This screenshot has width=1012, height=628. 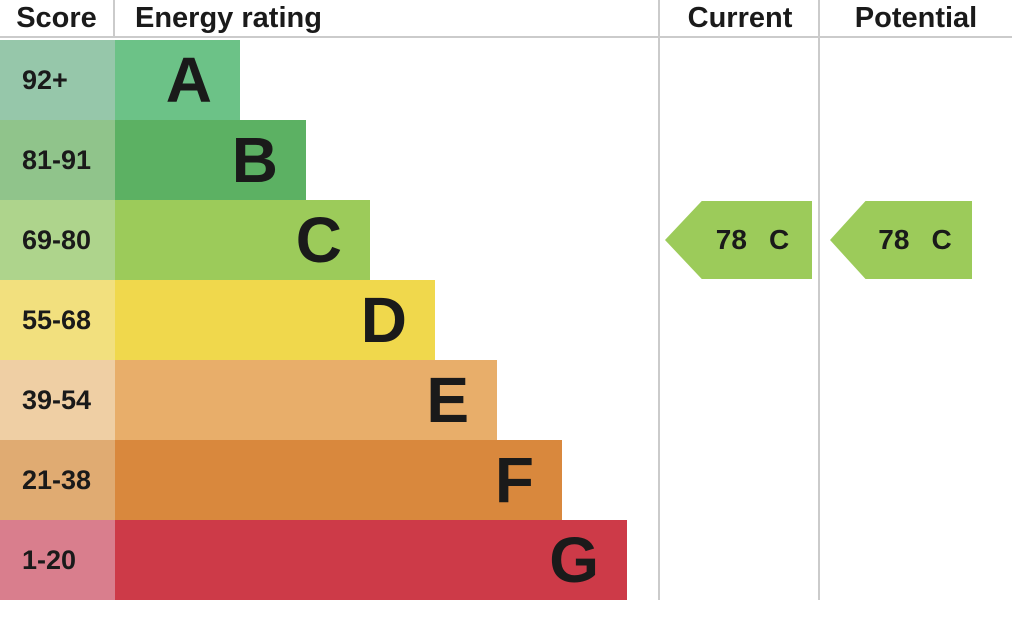 I want to click on current-rating-arrow: 78 C, so click(x=738, y=240).